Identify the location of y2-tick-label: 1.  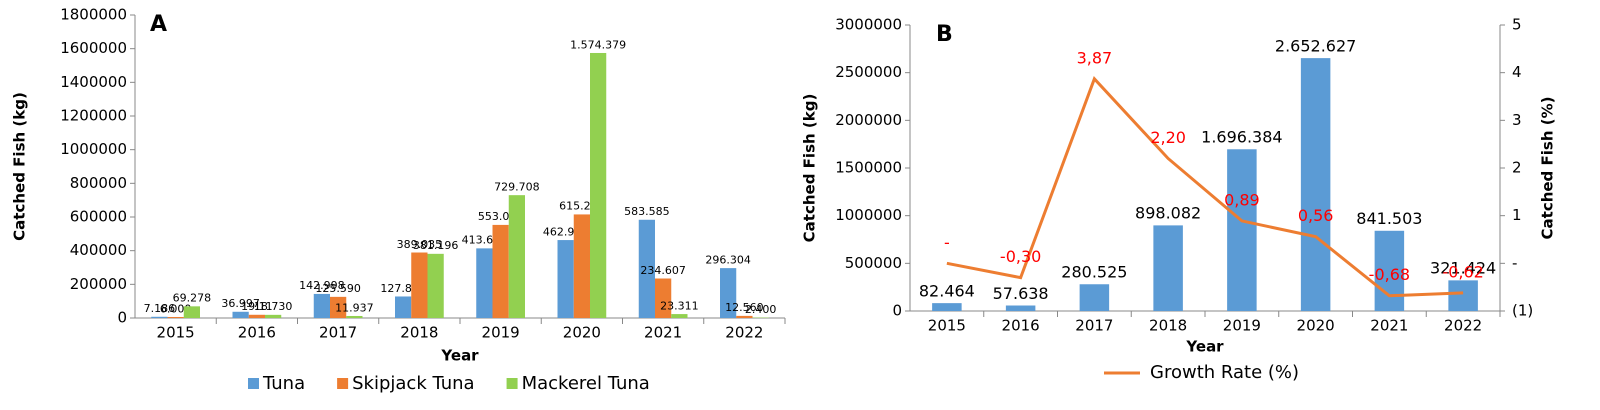
(1517, 215).